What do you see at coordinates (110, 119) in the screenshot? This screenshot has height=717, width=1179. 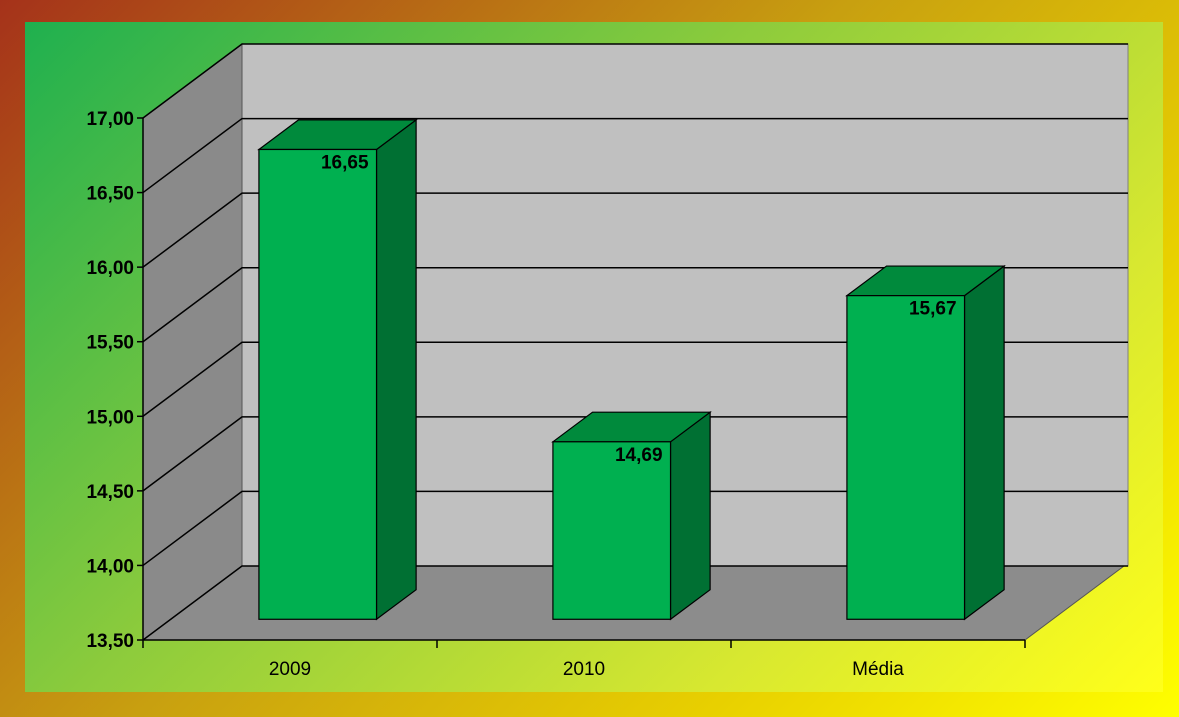 I see `y-tick-label: 17,00` at bounding box center [110, 119].